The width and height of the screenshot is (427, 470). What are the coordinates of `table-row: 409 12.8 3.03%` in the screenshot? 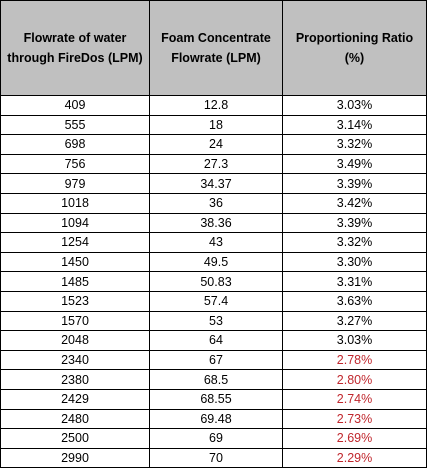 It's located at (213, 105).